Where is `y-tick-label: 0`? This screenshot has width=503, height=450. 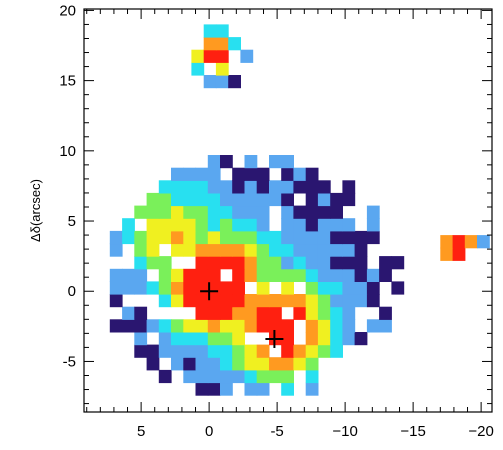 y-tick-label: 0 is located at coordinates (72, 291).